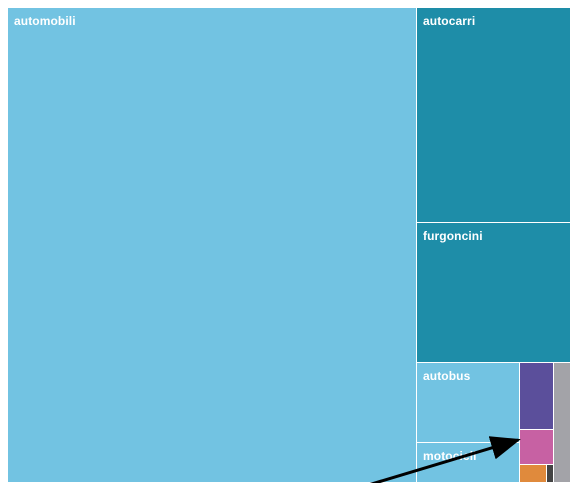 The image size is (571, 483). Describe the element at coordinates (449, 21) in the screenshot. I see `tile-label-autocarri: autocarri` at that location.